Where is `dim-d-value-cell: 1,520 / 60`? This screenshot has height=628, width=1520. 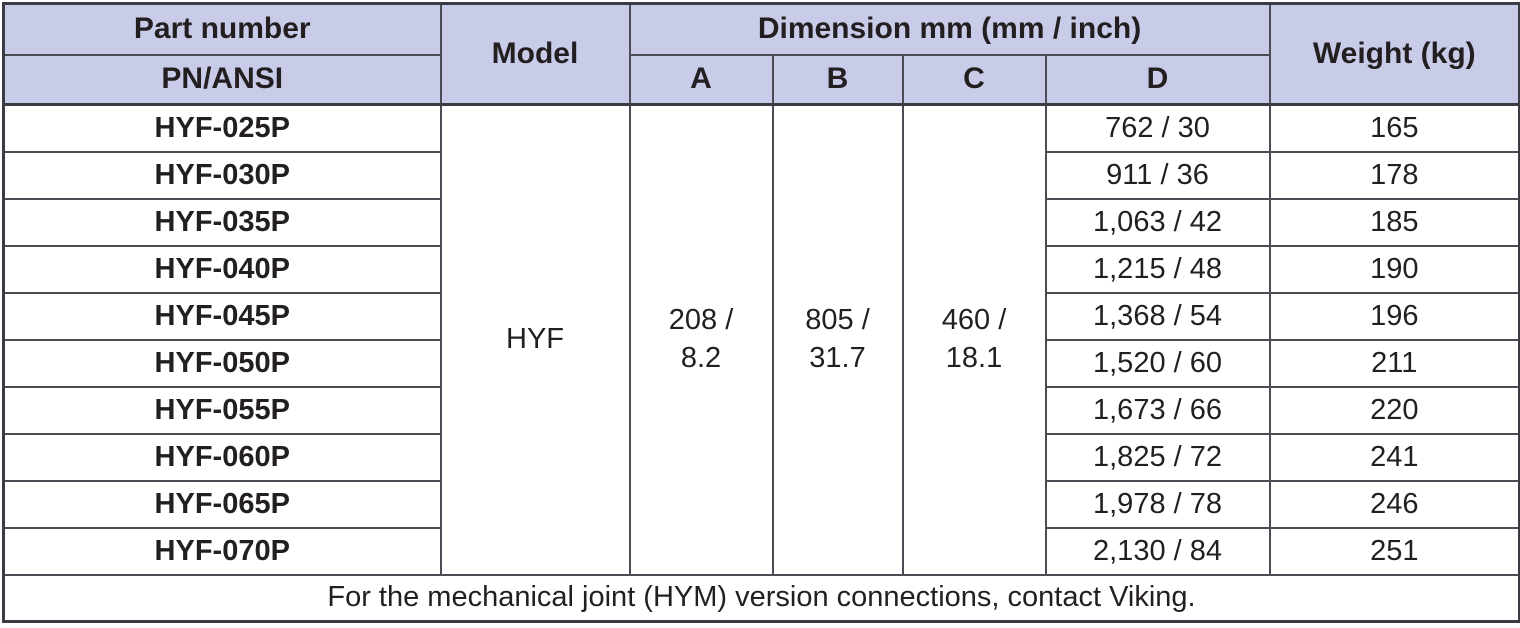 dim-d-value-cell: 1,520 / 60 is located at coordinates (1157, 363).